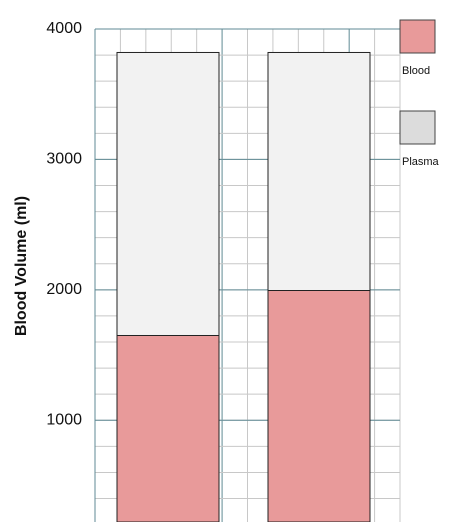 This screenshot has width=474, height=522. Describe the element at coordinates (416, 71) in the screenshot. I see `legend-label: Blood` at that location.